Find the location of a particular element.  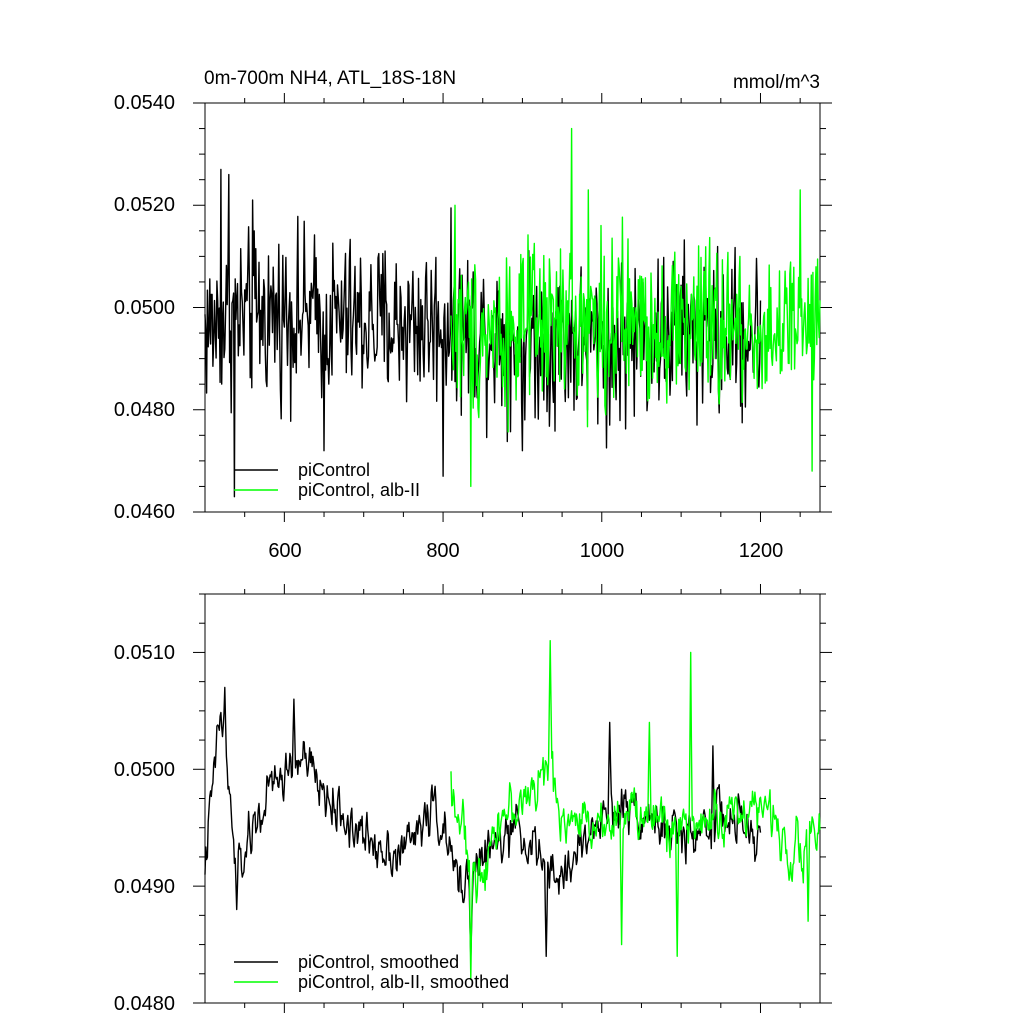

x-tick-label: 600 is located at coordinates (284, 551).